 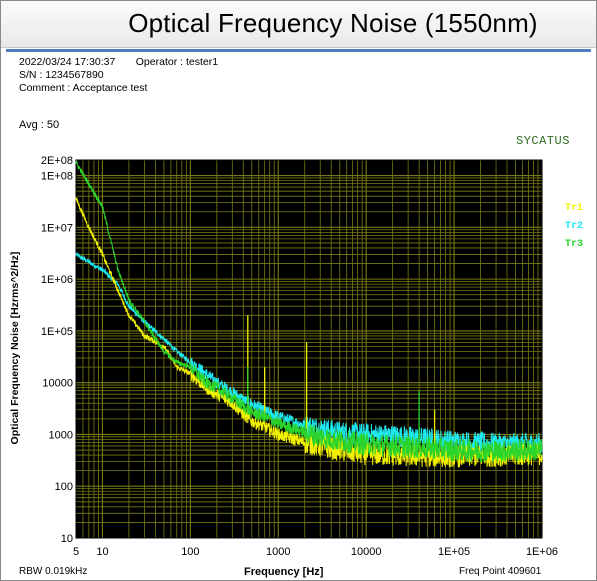 I want to click on y-tick-label: 2E+08, so click(x=57, y=161).